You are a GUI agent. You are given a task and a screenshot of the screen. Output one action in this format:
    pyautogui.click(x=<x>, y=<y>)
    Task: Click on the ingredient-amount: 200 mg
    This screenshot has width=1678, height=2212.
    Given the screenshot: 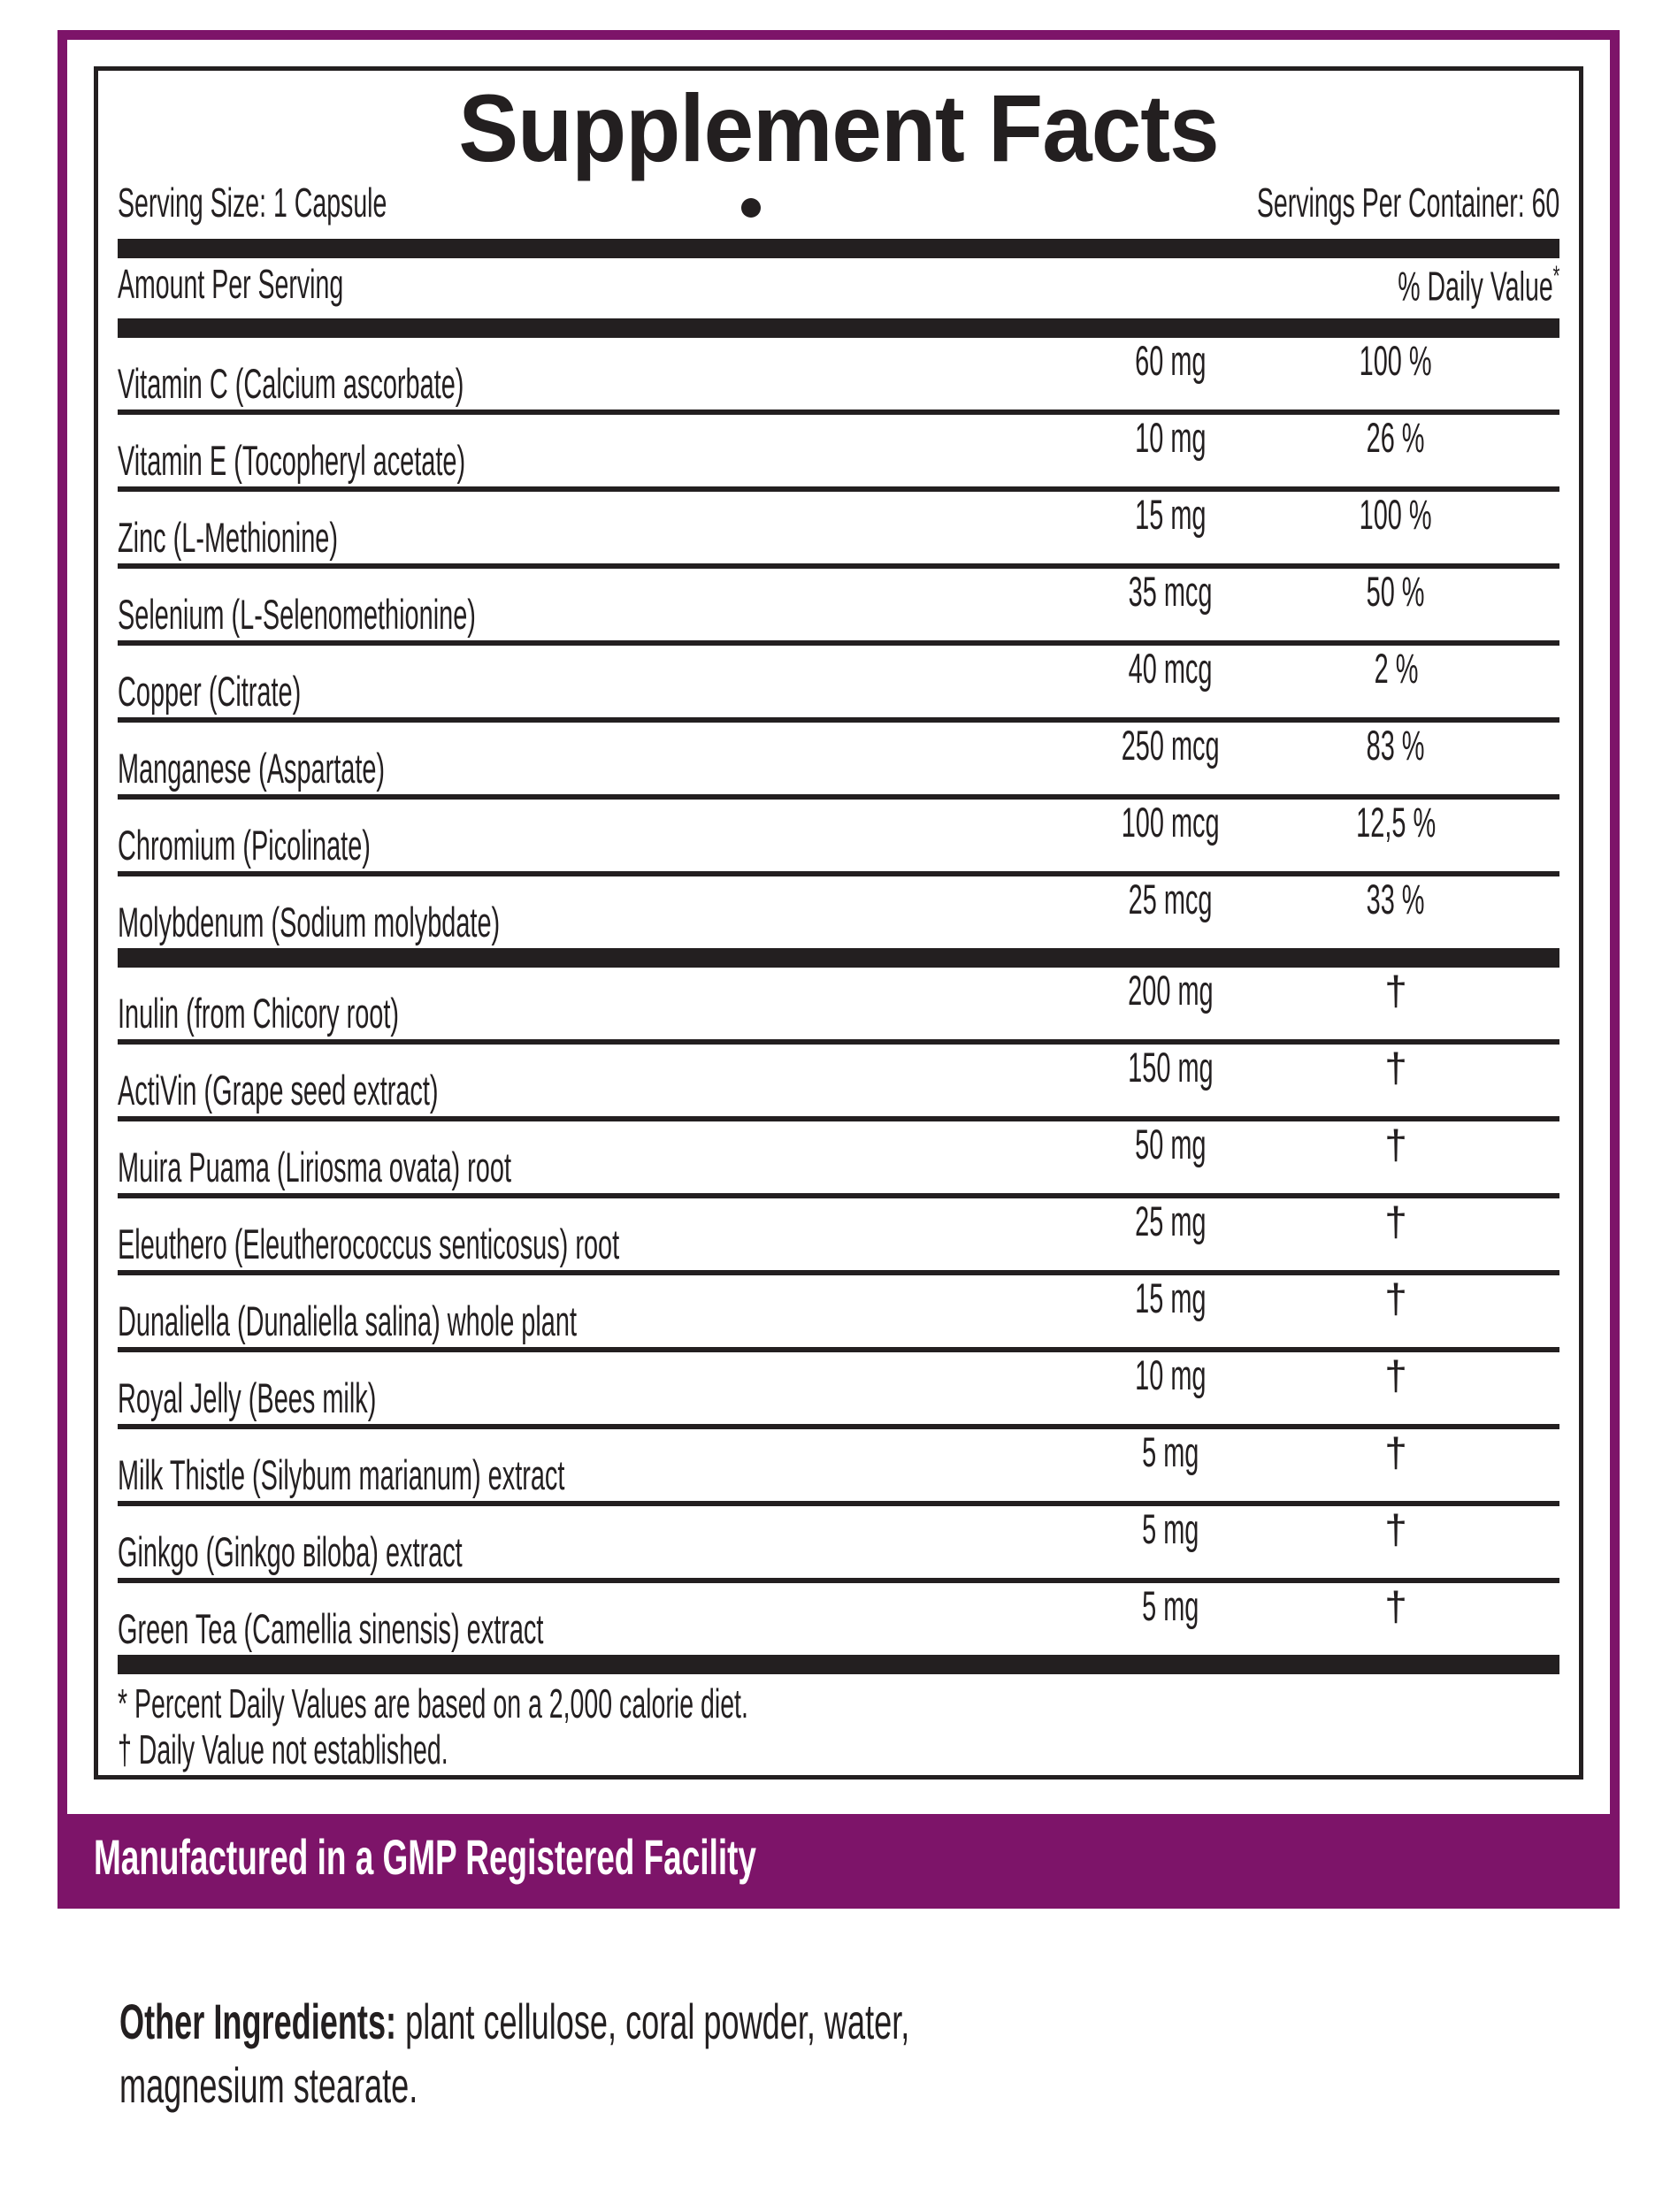 What is the action you would take?
    pyautogui.click(x=1170, y=990)
    